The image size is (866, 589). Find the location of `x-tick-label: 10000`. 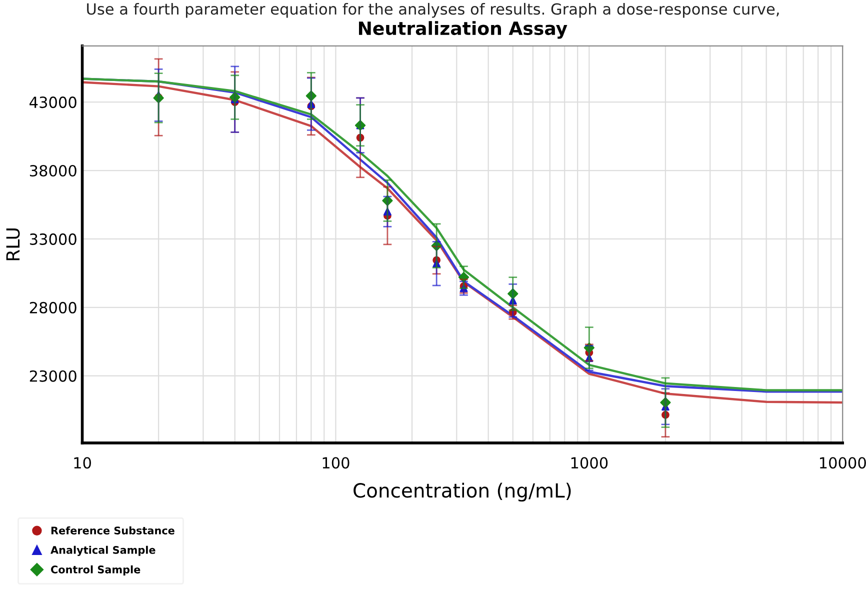

x-tick-label: 10000 is located at coordinates (843, 463).